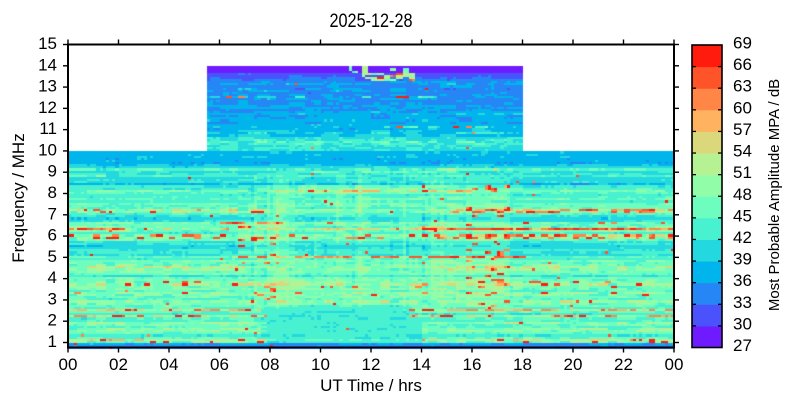 The height and width of the screenshot is (400, 800). What do you see at coordinates (52, 213) in the screenshot?
I see `svg-text: 7` at bounding box center [52, 213].